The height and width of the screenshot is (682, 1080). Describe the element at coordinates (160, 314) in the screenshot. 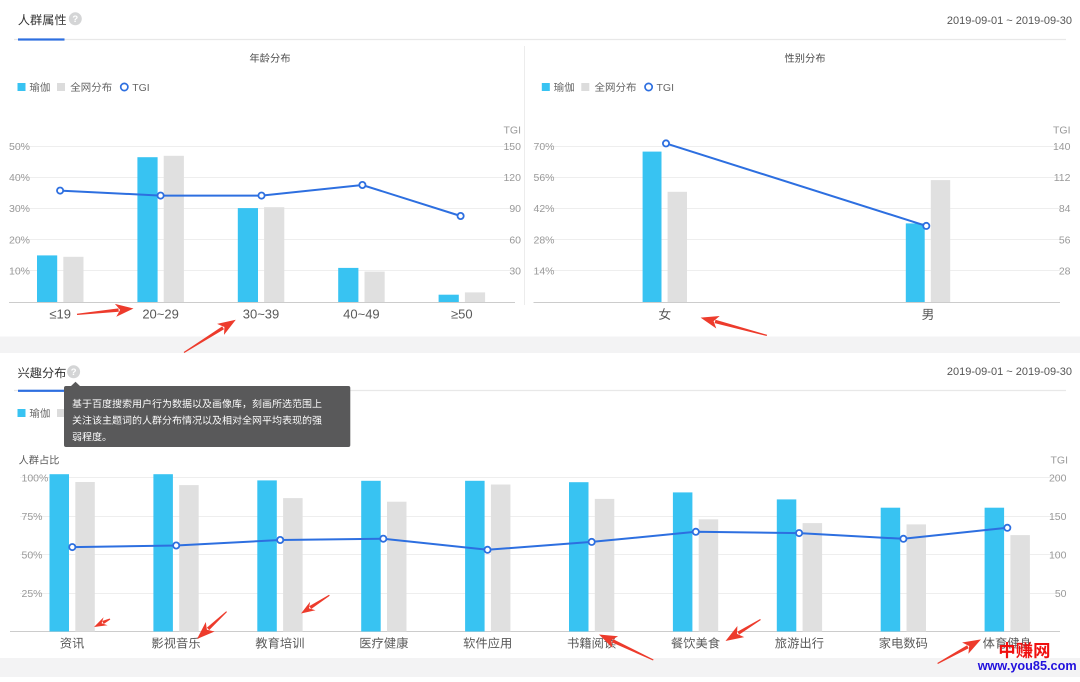

I see `svg-text: 20~29` at that location.